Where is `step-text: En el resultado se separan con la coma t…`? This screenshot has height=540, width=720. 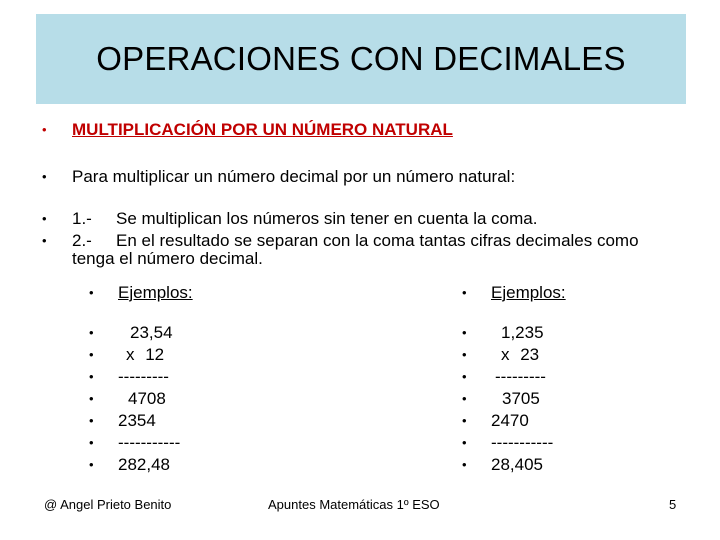
step-text: En el resultado se separan con la coma t… is located at coordinates (377, 240).